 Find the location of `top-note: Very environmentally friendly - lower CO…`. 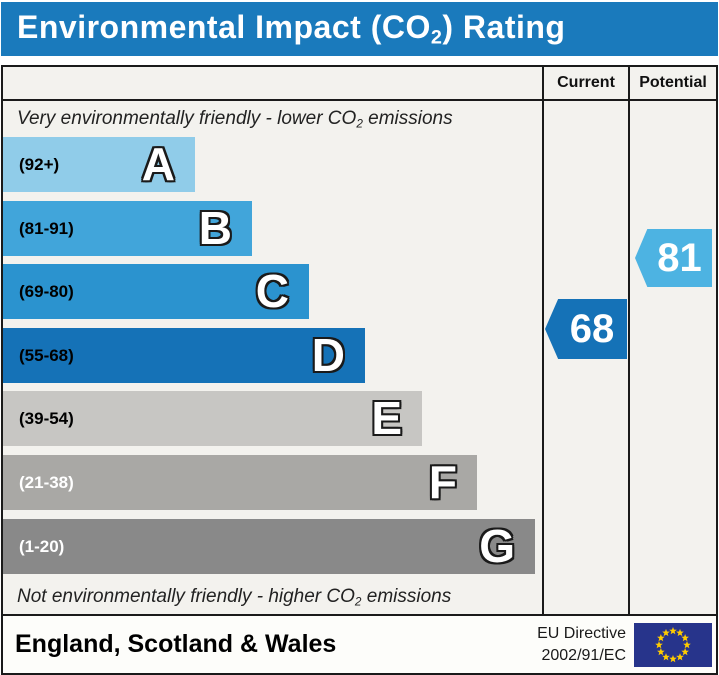

top-note: Very environmentally friendly - lower CO… is located at coordinates (235, 119).